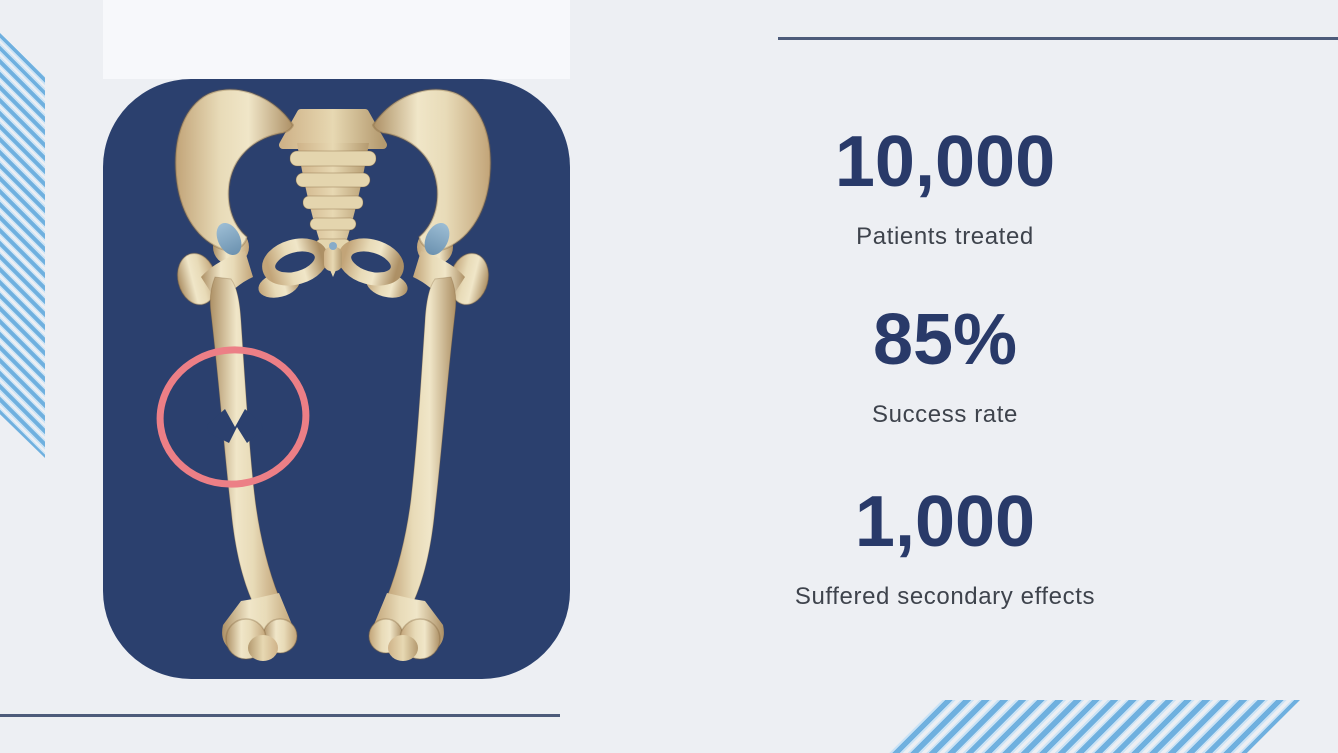 Image resolution: width=1338 pixels, height=753 pixels. What do you see at coordinates (1092, 726) in the screenshot?
I see `bottom-right-hatch-decoration` at bounding box center [1092, 726].